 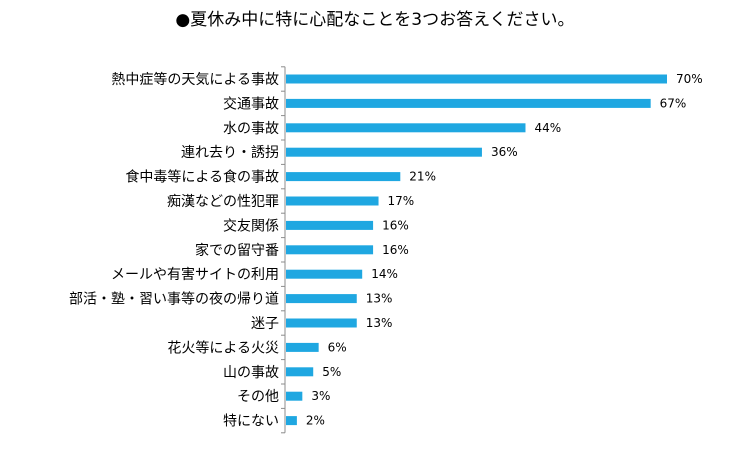 I want to click on category-label: その他, so click(x=258, y=397).